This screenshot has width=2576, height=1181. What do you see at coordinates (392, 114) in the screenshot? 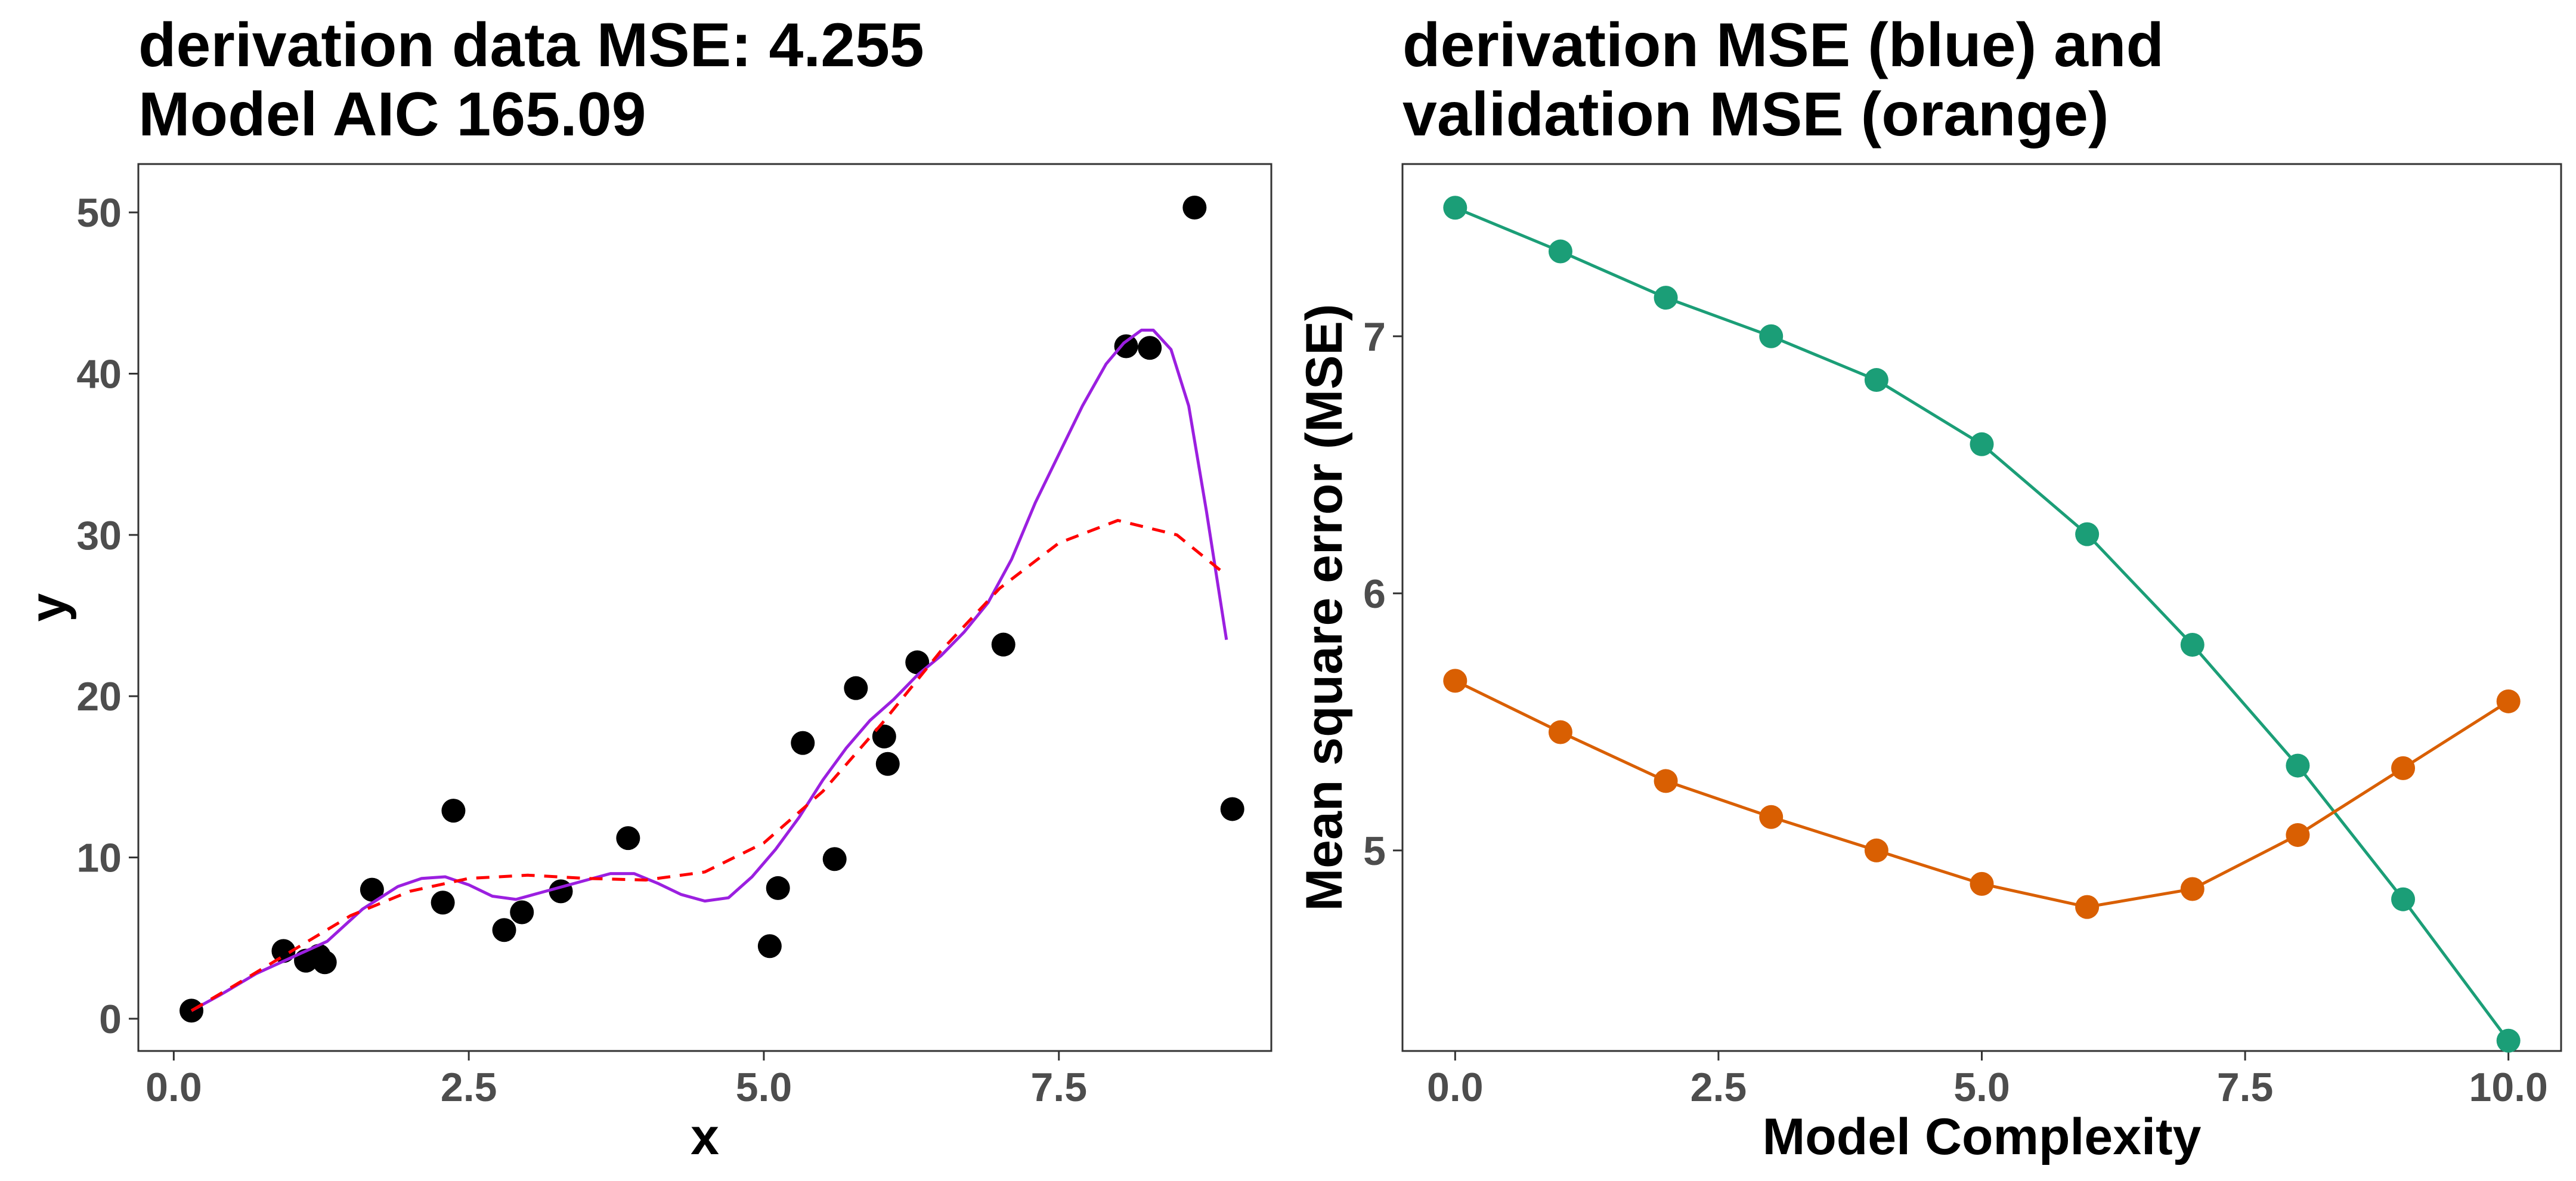
I see `left-title-line-2: Model AIC 165.09` at bounding box center [392, 114].